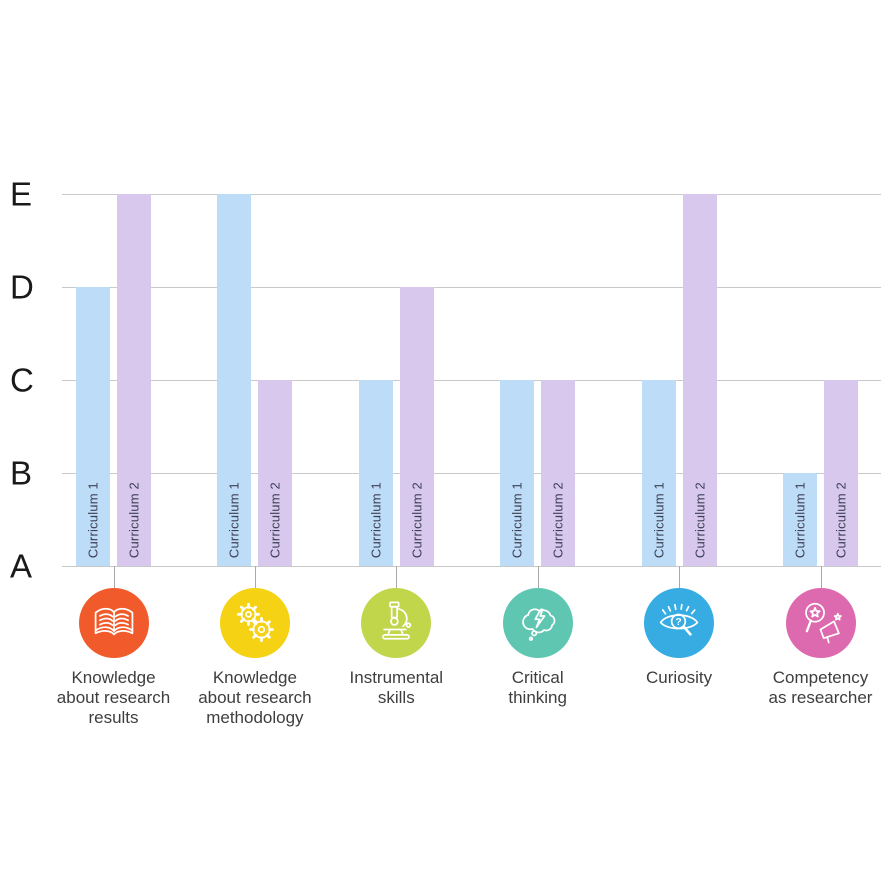 This screenshot has height=896, width=896. I want to click on category-label: Competency as researcher, so click(820, 687).